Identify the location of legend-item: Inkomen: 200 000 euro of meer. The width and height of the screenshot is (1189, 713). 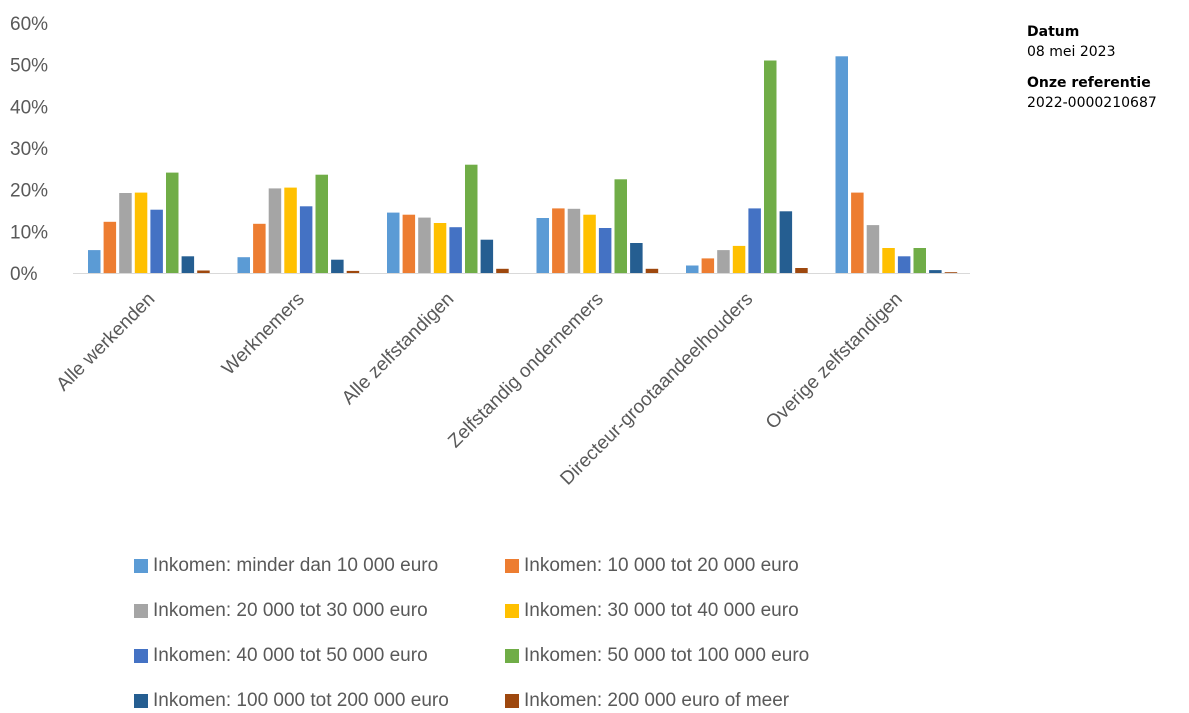
(647, 701).